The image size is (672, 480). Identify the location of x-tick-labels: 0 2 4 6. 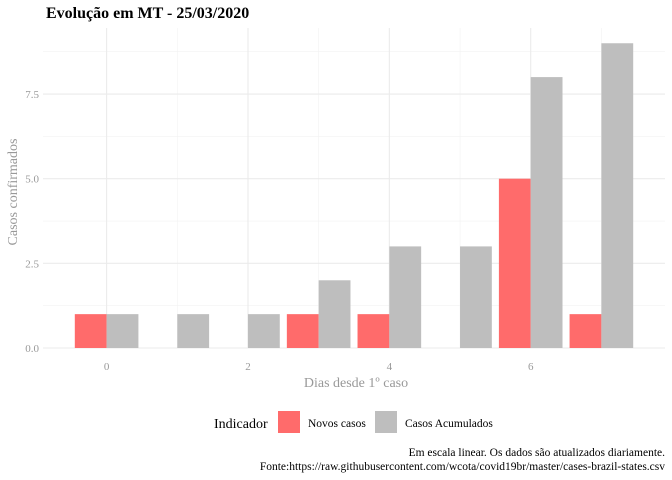
(319, 367).